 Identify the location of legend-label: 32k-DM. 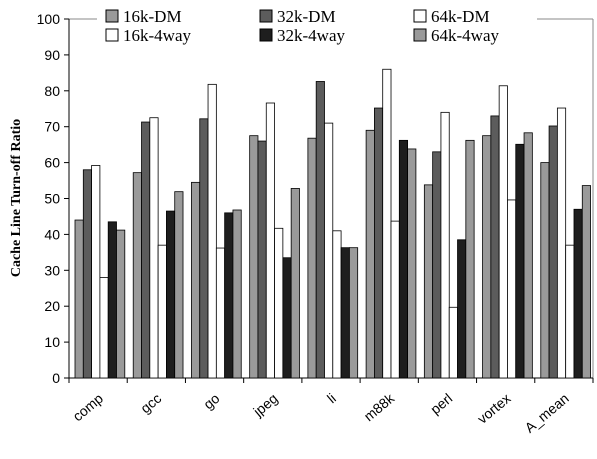
(306, 16).